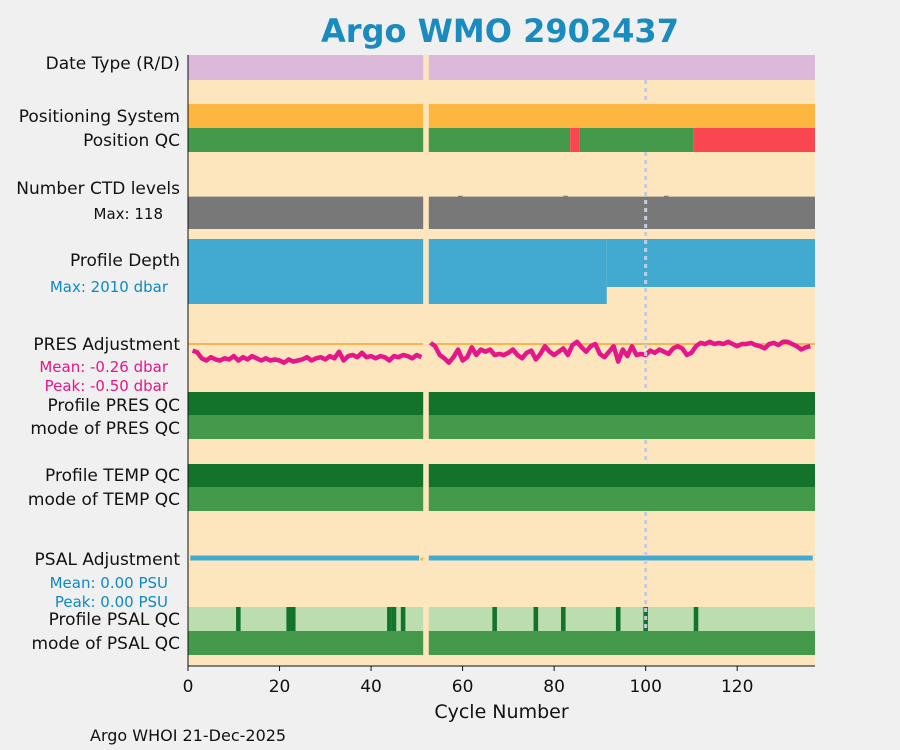 This screenshot has width=900, height=750. Describe the element at coordinates (645, 116) in the screenshot. I see `row-1-cover` at that location.